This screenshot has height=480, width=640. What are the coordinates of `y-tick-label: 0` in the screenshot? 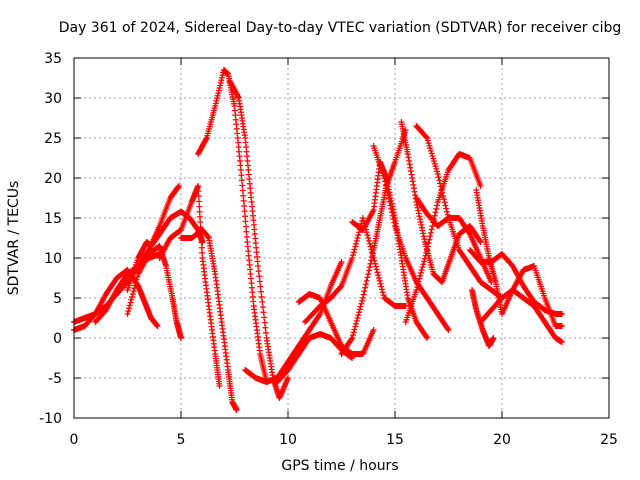 It's located at (57, 339).